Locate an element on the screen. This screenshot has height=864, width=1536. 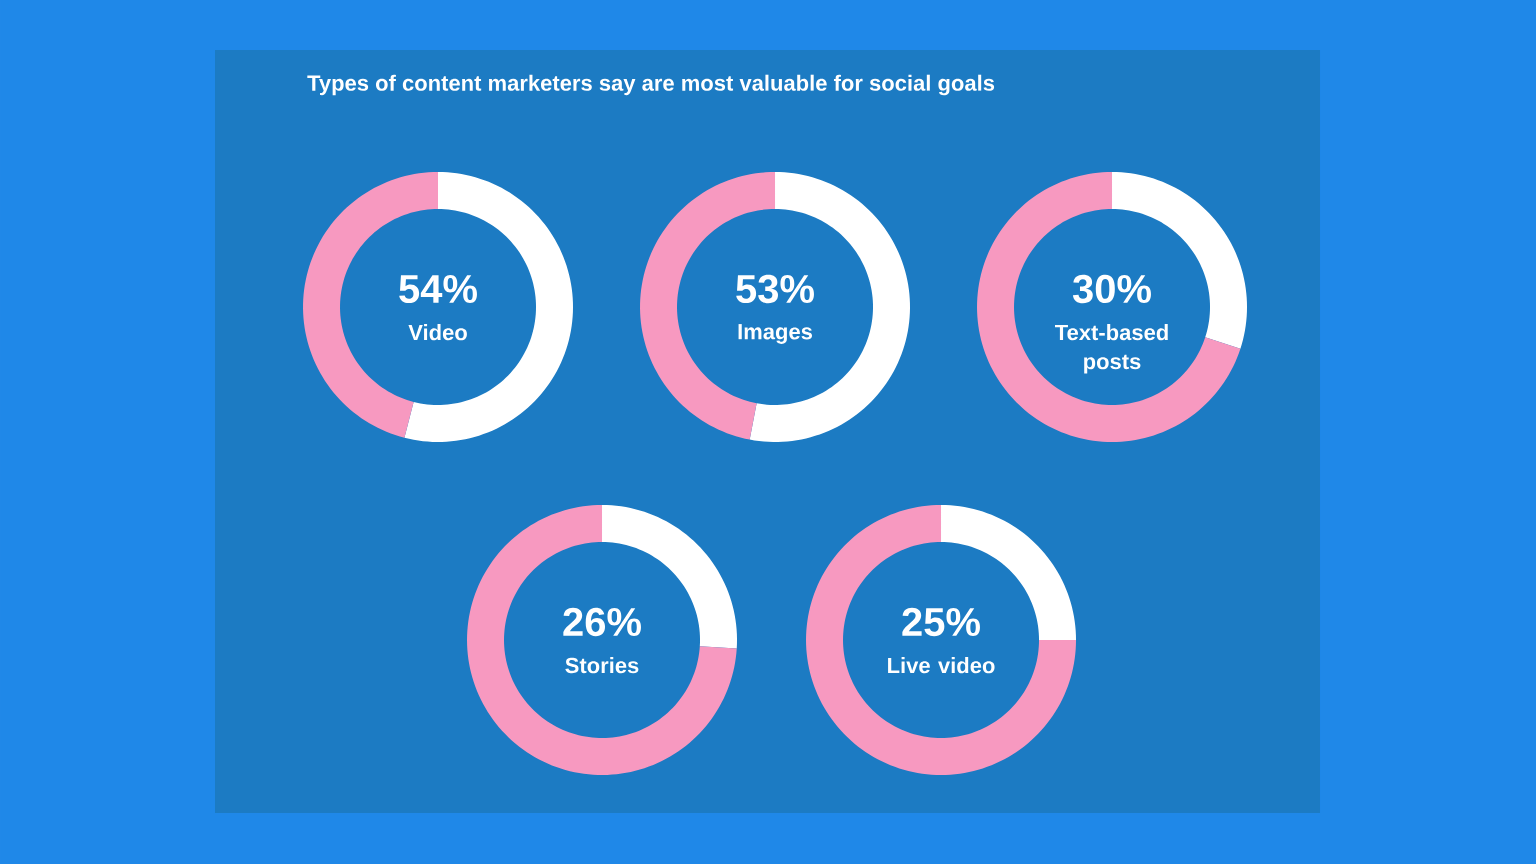
text: Images is located at coordinates (775, 334).